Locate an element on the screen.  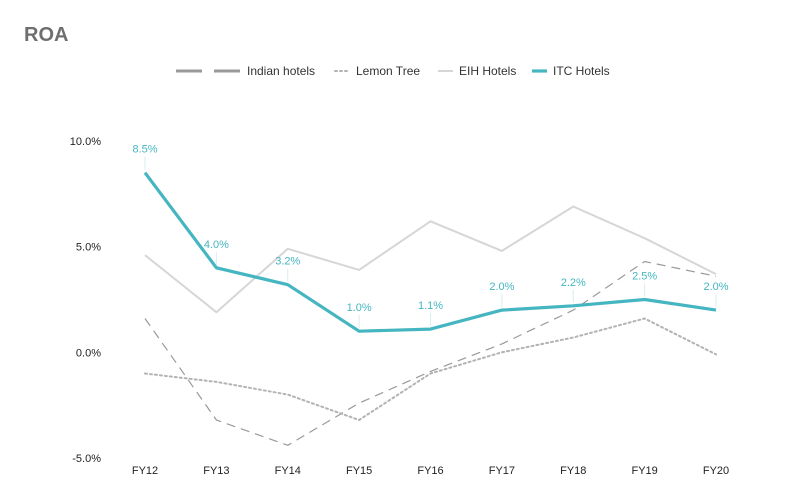
data-label: 2.2% is located at coordinates (573, 283).